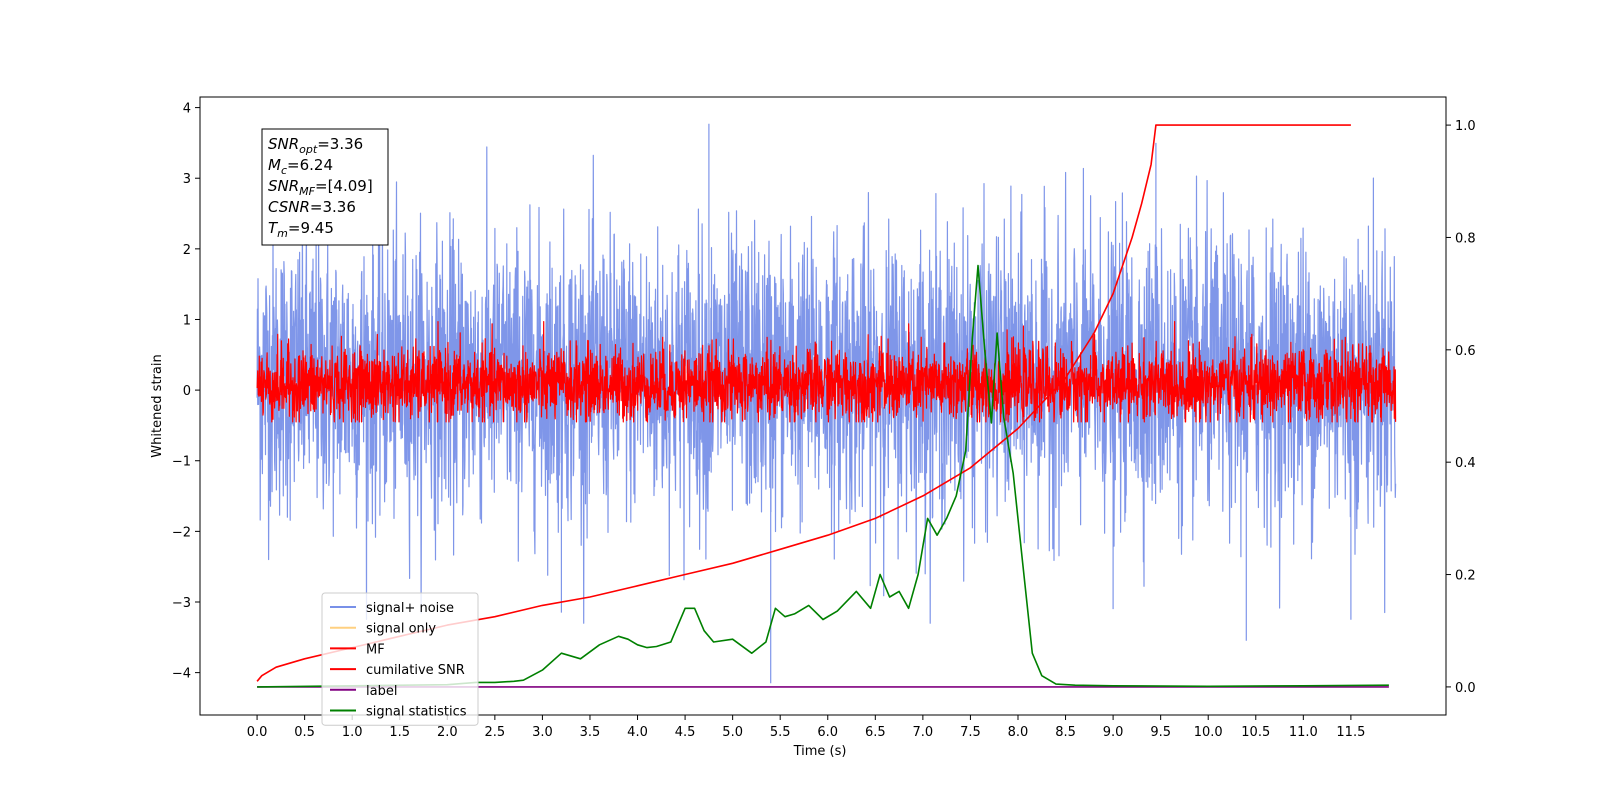  Describe the element at coordinates (352, 732) in the screenshot. I see `x-tick-label: 1.0` at that location.